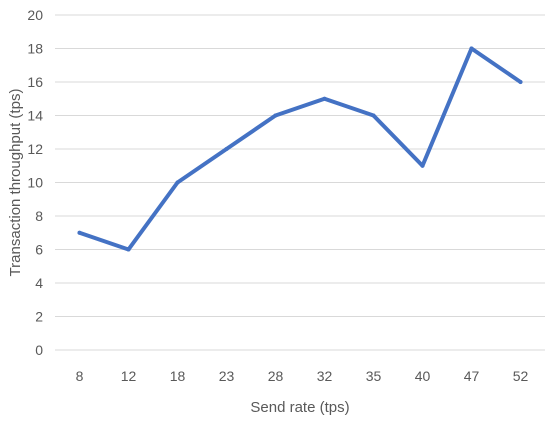  I want to click on x-tick-label: 12, so click(129, 376).